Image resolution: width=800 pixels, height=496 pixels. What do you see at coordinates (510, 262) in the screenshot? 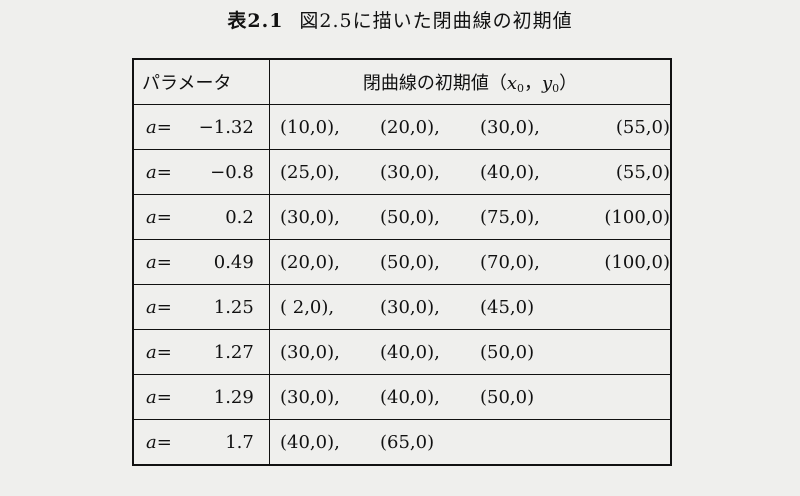
I see `initial-value: (70,0),` at bounding box center [510, 262].